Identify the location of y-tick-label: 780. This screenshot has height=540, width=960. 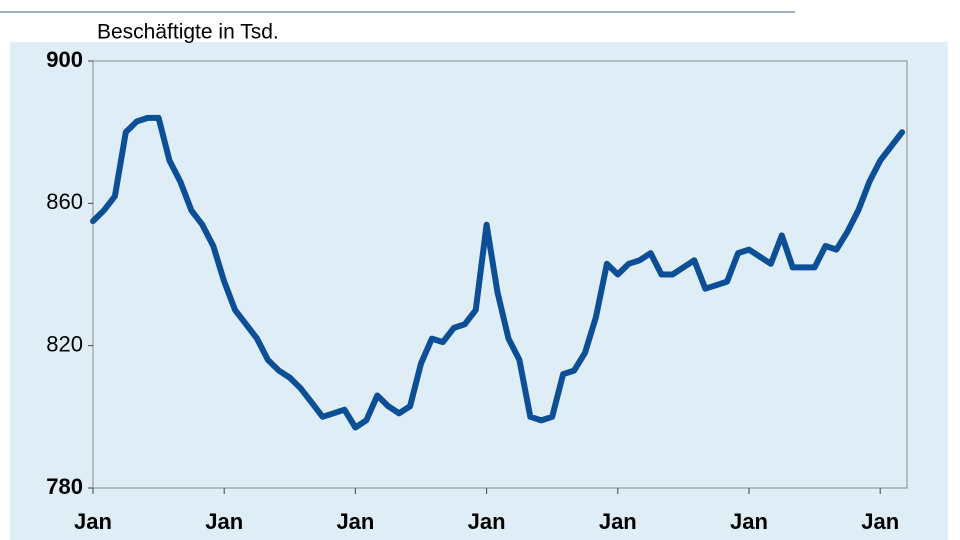
(64, 486).